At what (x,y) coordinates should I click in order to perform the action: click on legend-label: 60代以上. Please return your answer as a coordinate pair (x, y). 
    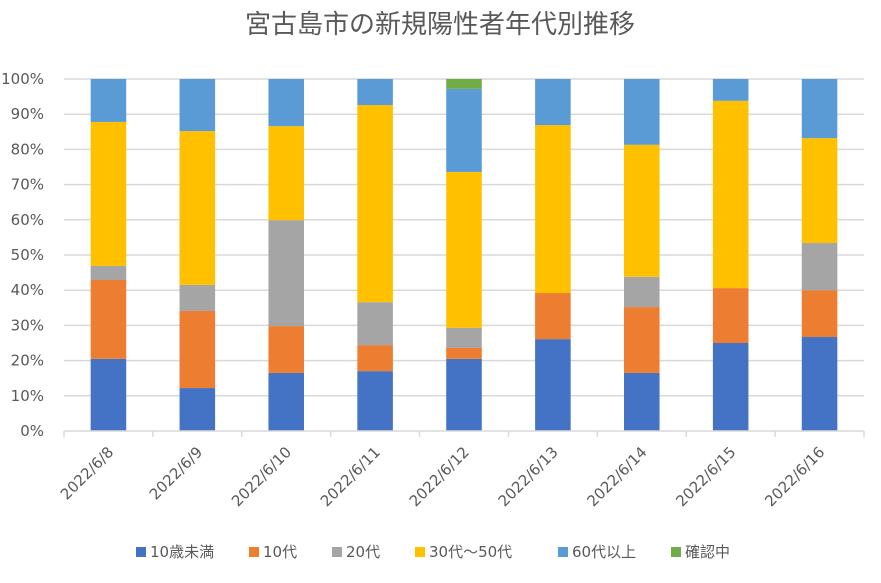
    Looking at the image, I should click on (604, 552).